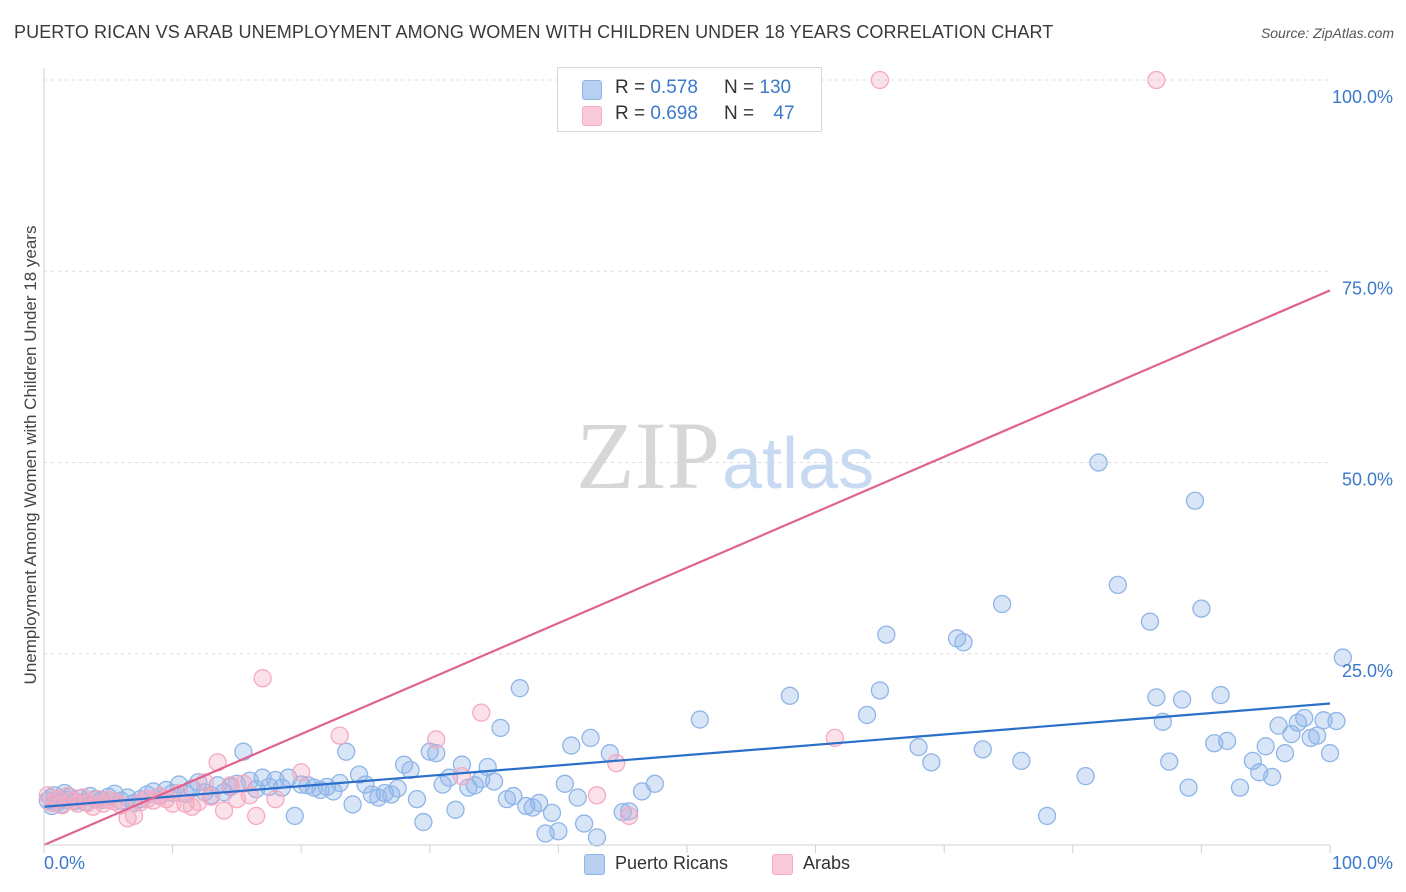  Describe the element at coordinates (827, 863) in the screenshot. I see `bottom-legend-label: Arabs` at that location.